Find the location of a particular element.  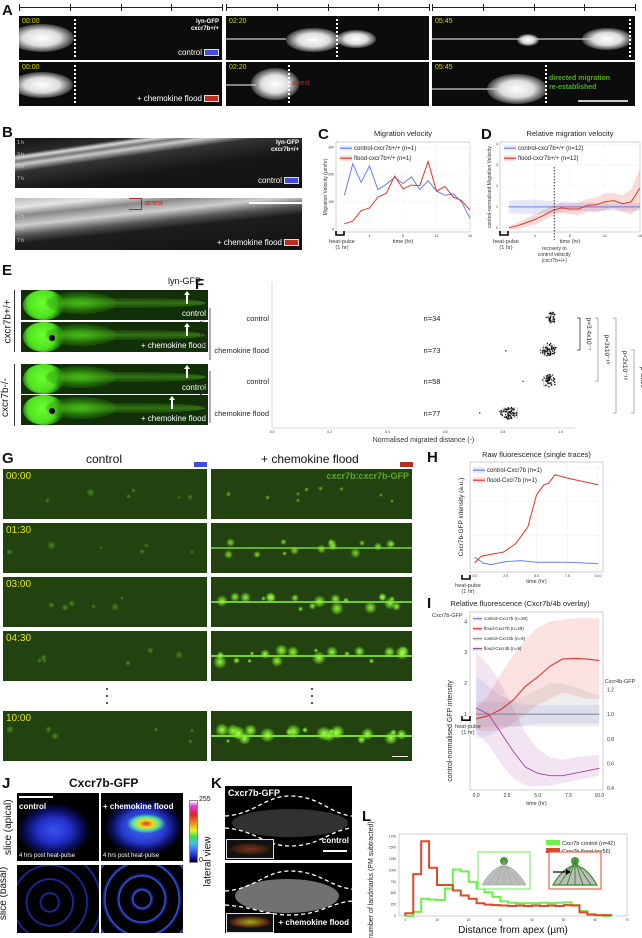

x-axis-label: time (hr) is located at coordinates (536, 582).